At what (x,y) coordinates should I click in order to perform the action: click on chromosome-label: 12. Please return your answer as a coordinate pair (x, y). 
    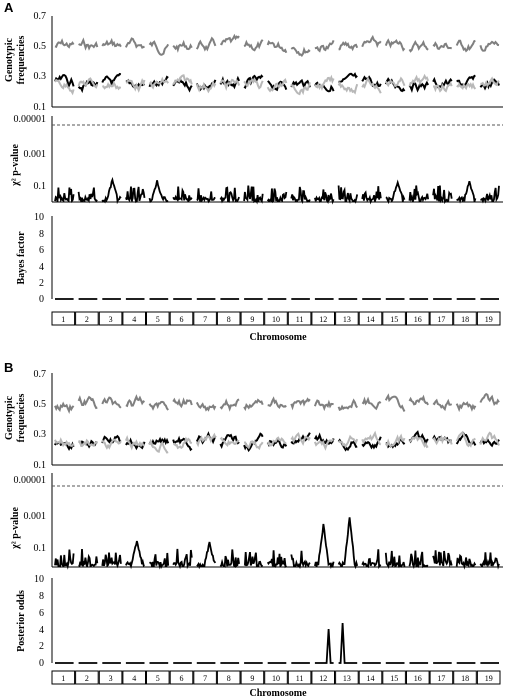
    Looking at the image, I should click on (323, 319).